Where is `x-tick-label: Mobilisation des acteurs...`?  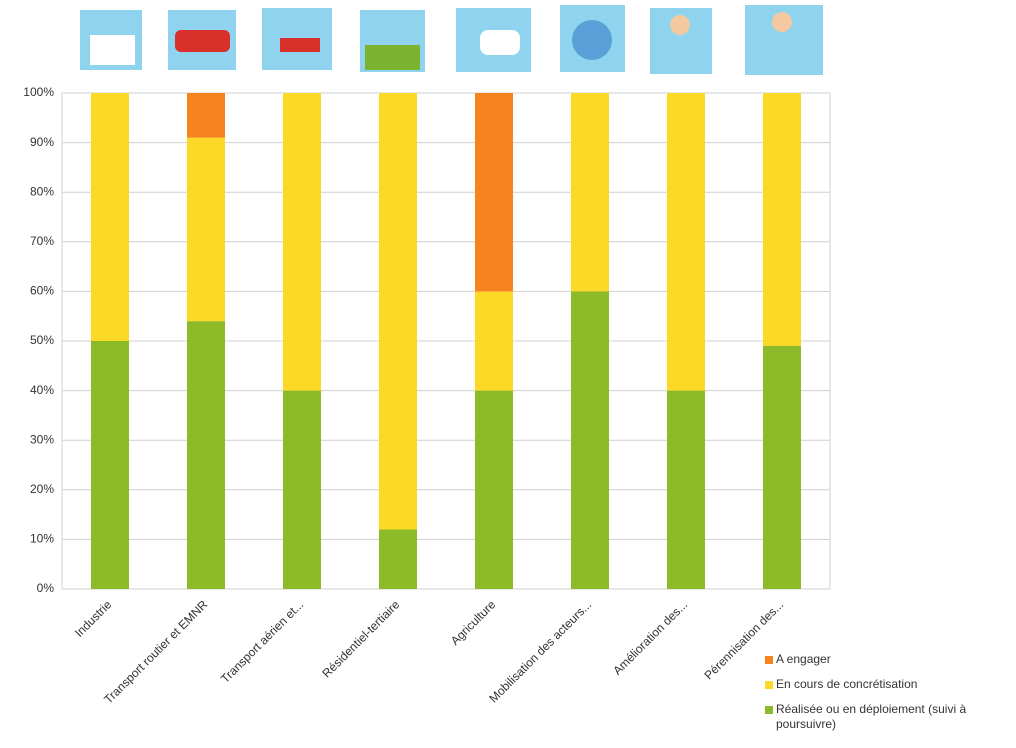 x-tick-label: Mobilisation des acteurs... is located at coordinates (540, 651).